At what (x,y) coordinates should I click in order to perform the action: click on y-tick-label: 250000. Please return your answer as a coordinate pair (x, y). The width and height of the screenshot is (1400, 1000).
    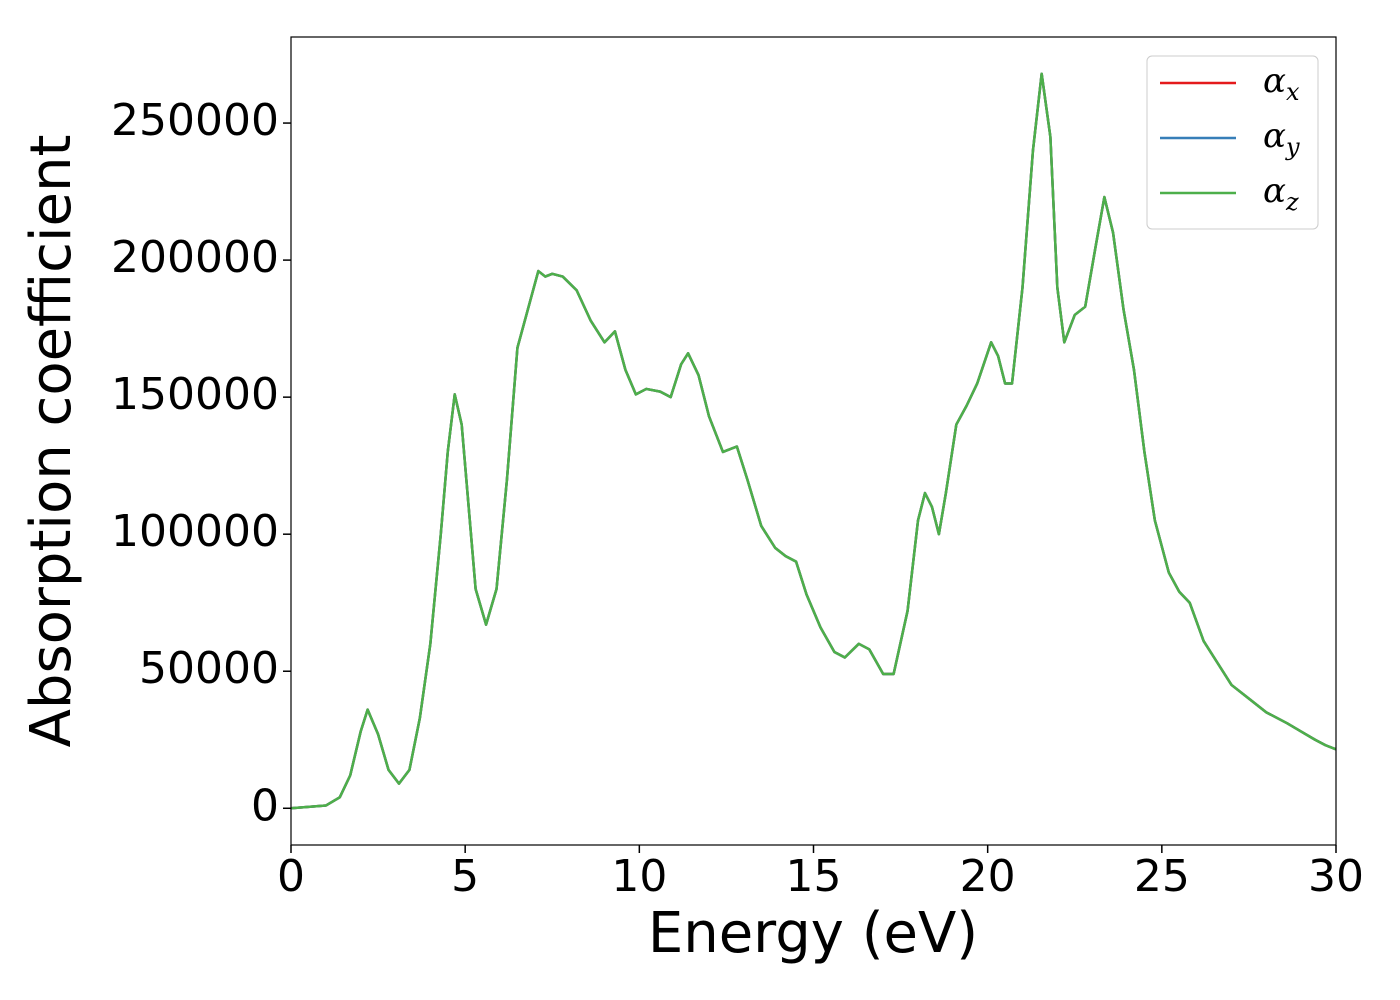
    Looking at the image, I should click on (195, 120).